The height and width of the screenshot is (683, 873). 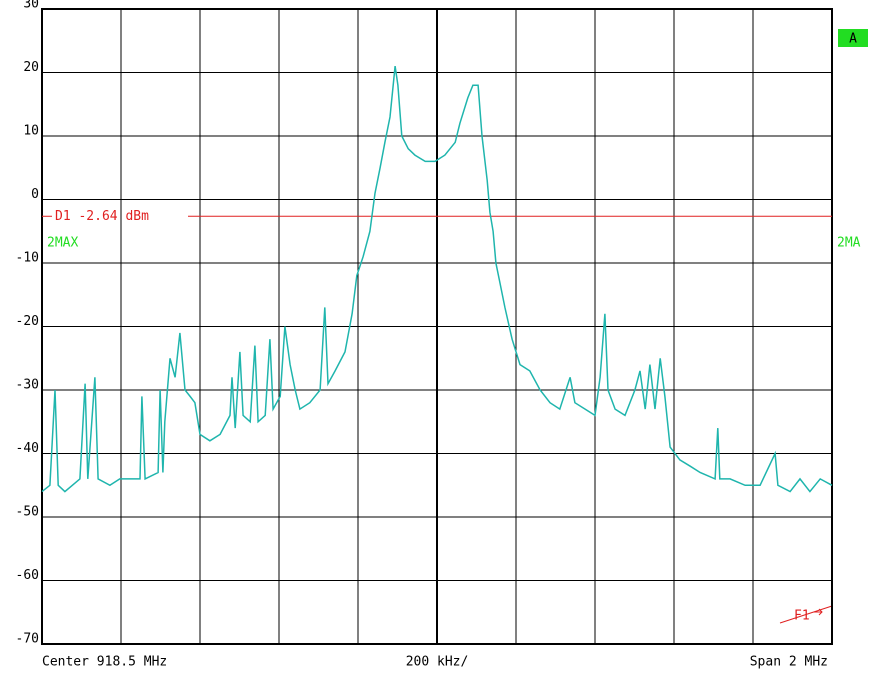 I want to click on screen-badge, so click(x=853, y=38).